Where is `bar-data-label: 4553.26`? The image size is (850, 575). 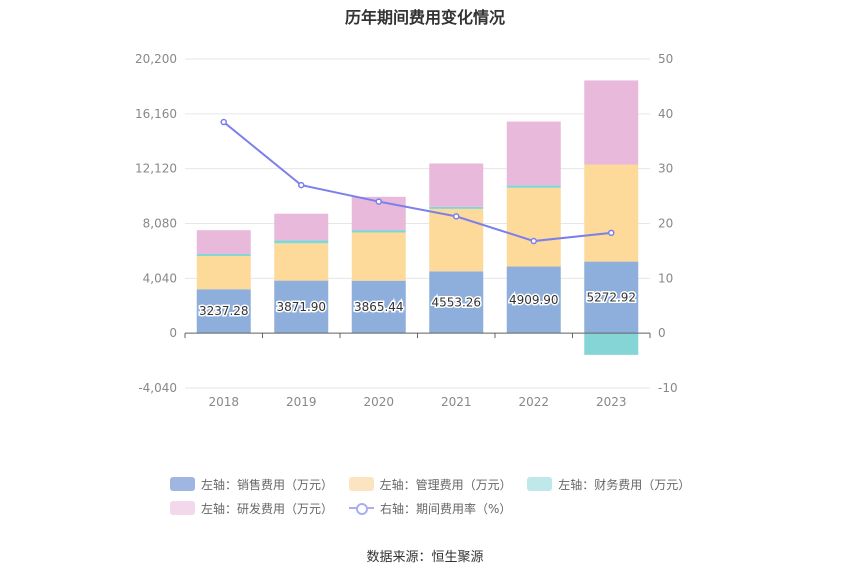
bar-data-label: 4553.26 is located at coordinates (456, 302).